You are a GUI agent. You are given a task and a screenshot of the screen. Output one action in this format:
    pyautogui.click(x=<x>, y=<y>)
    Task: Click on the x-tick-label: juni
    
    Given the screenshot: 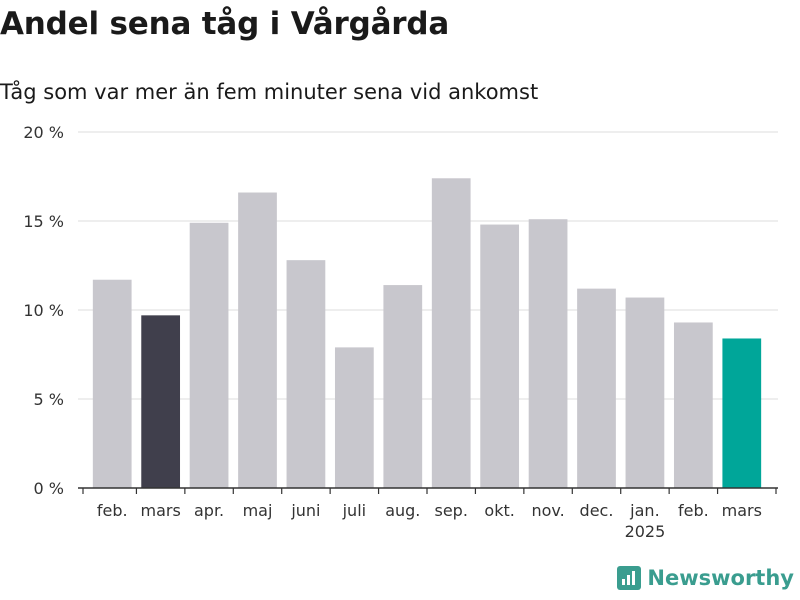 What is the action you would take?
    pyautogui.click(x=305, y=510)
    